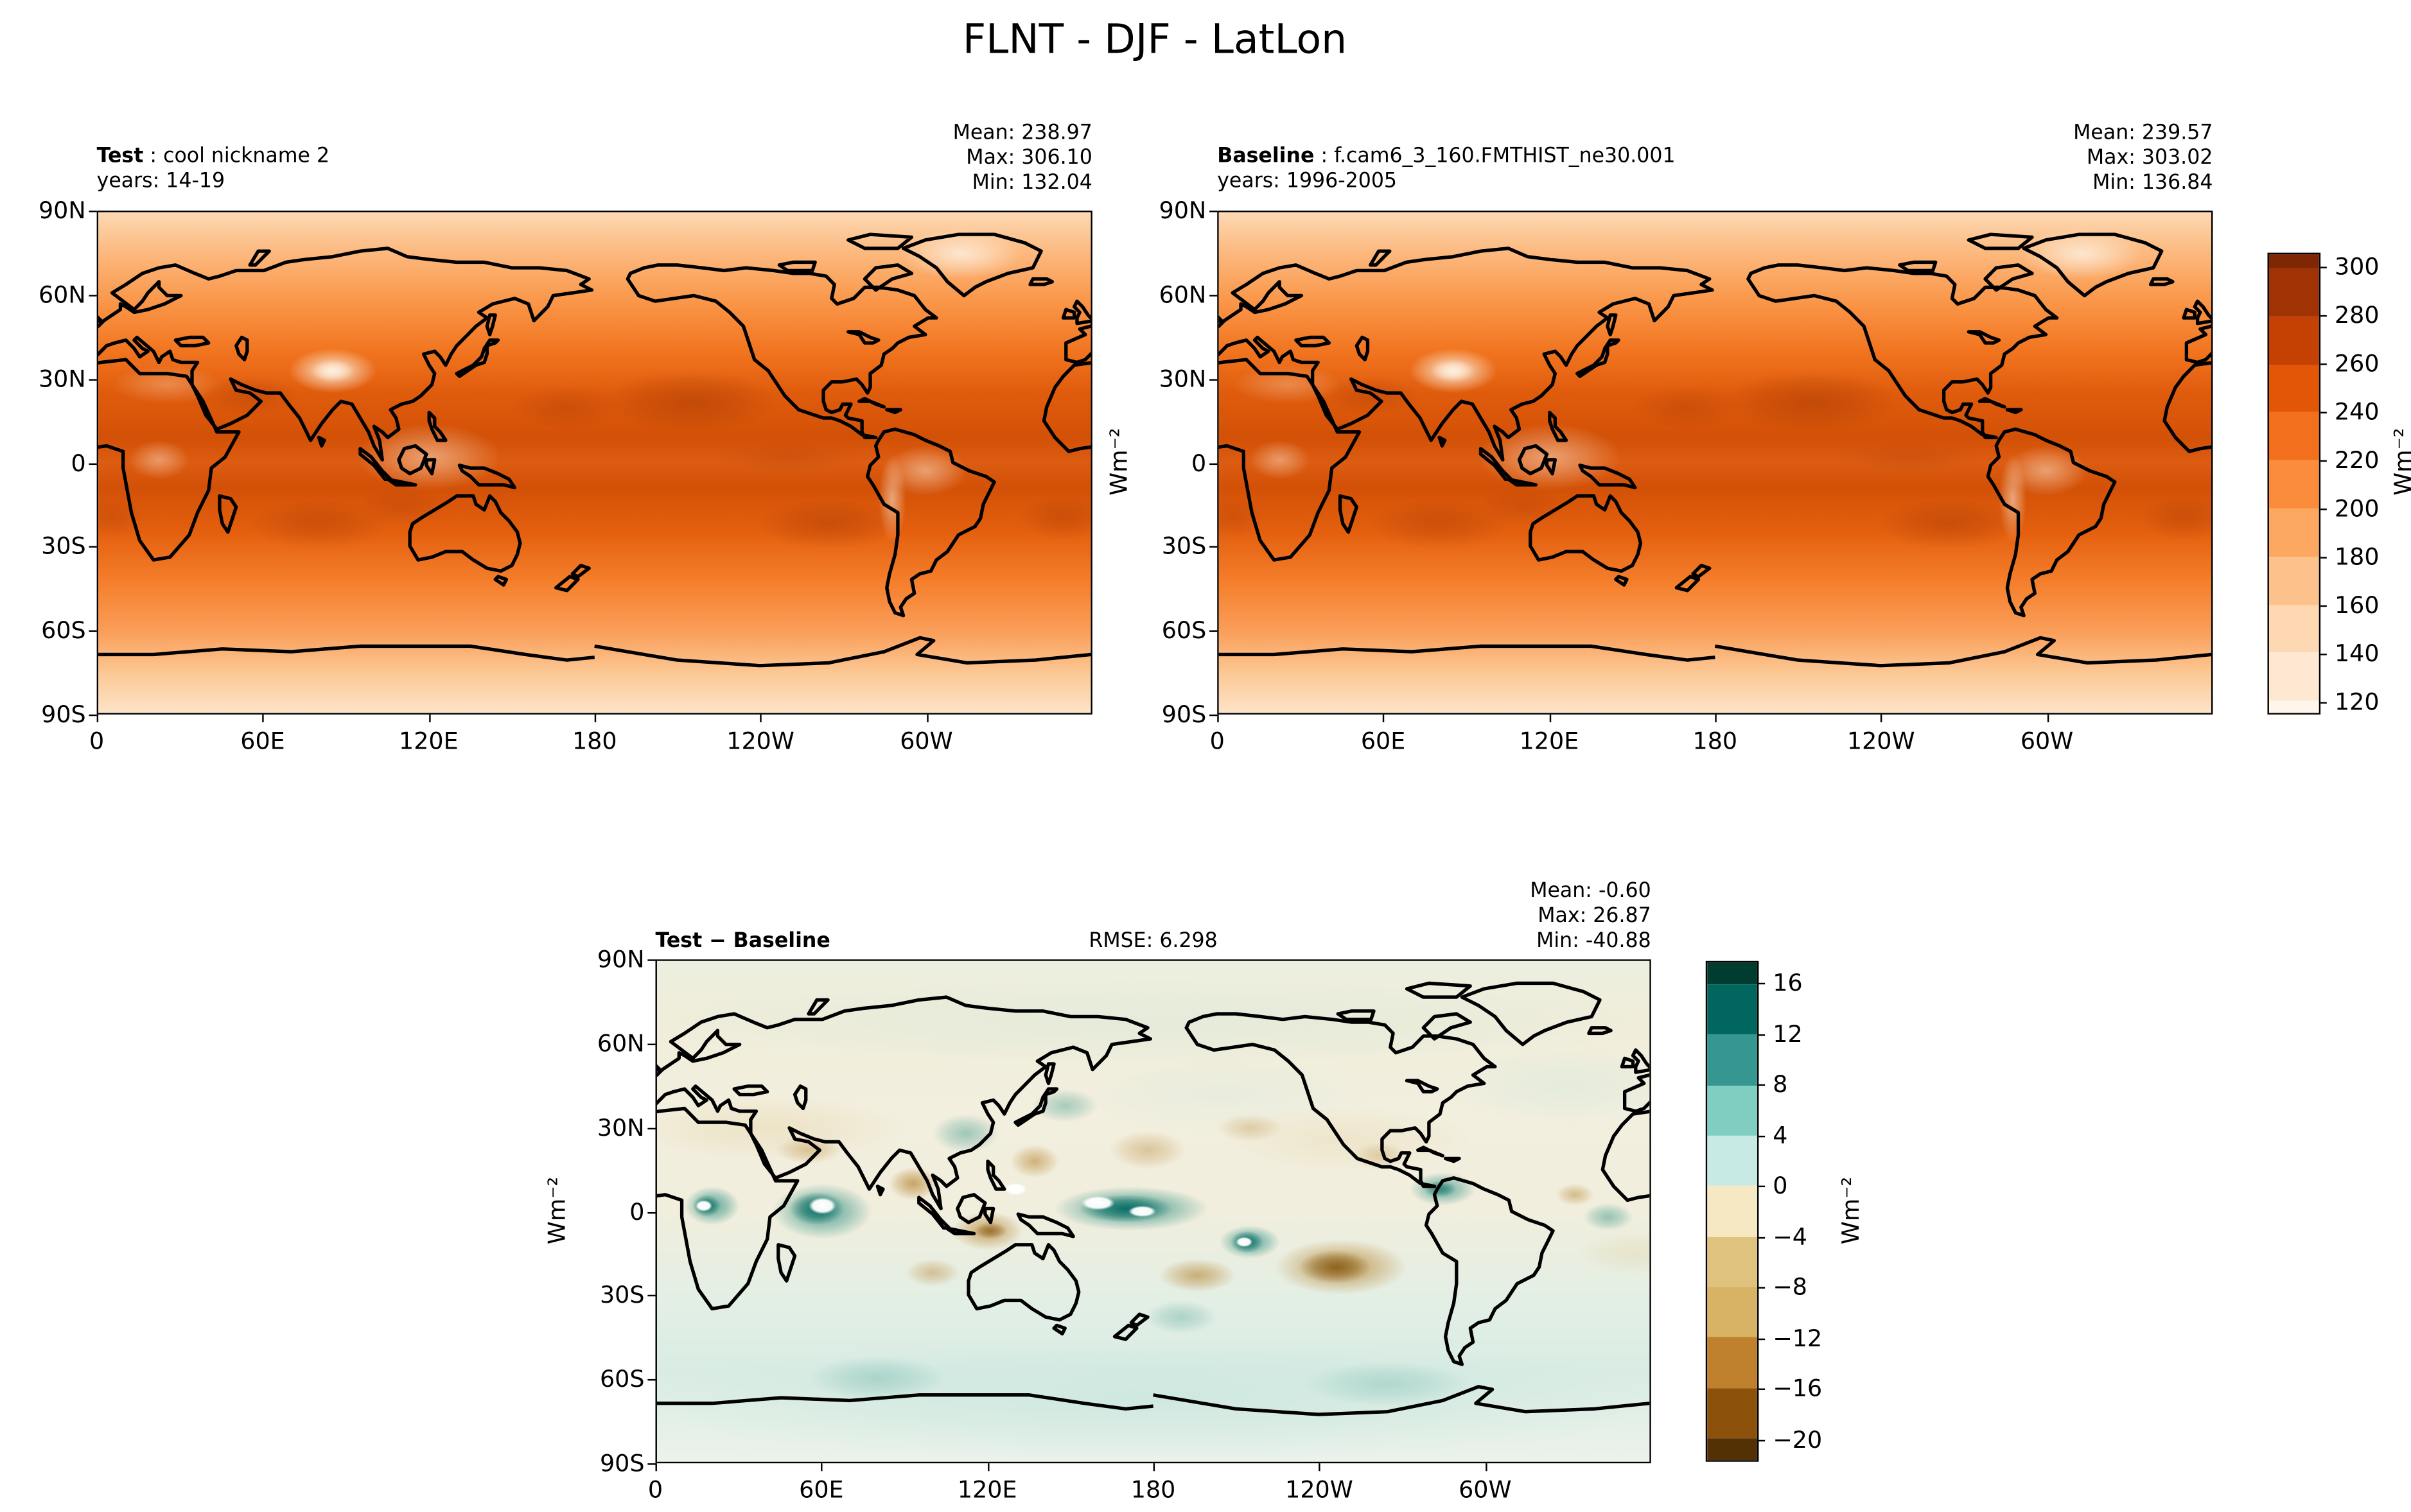 This screenshot has height=1512, width=2411. Describe the element at coordinates (1788, 982) in the screenshot. I see `cb-tick-label: 16` at that location.